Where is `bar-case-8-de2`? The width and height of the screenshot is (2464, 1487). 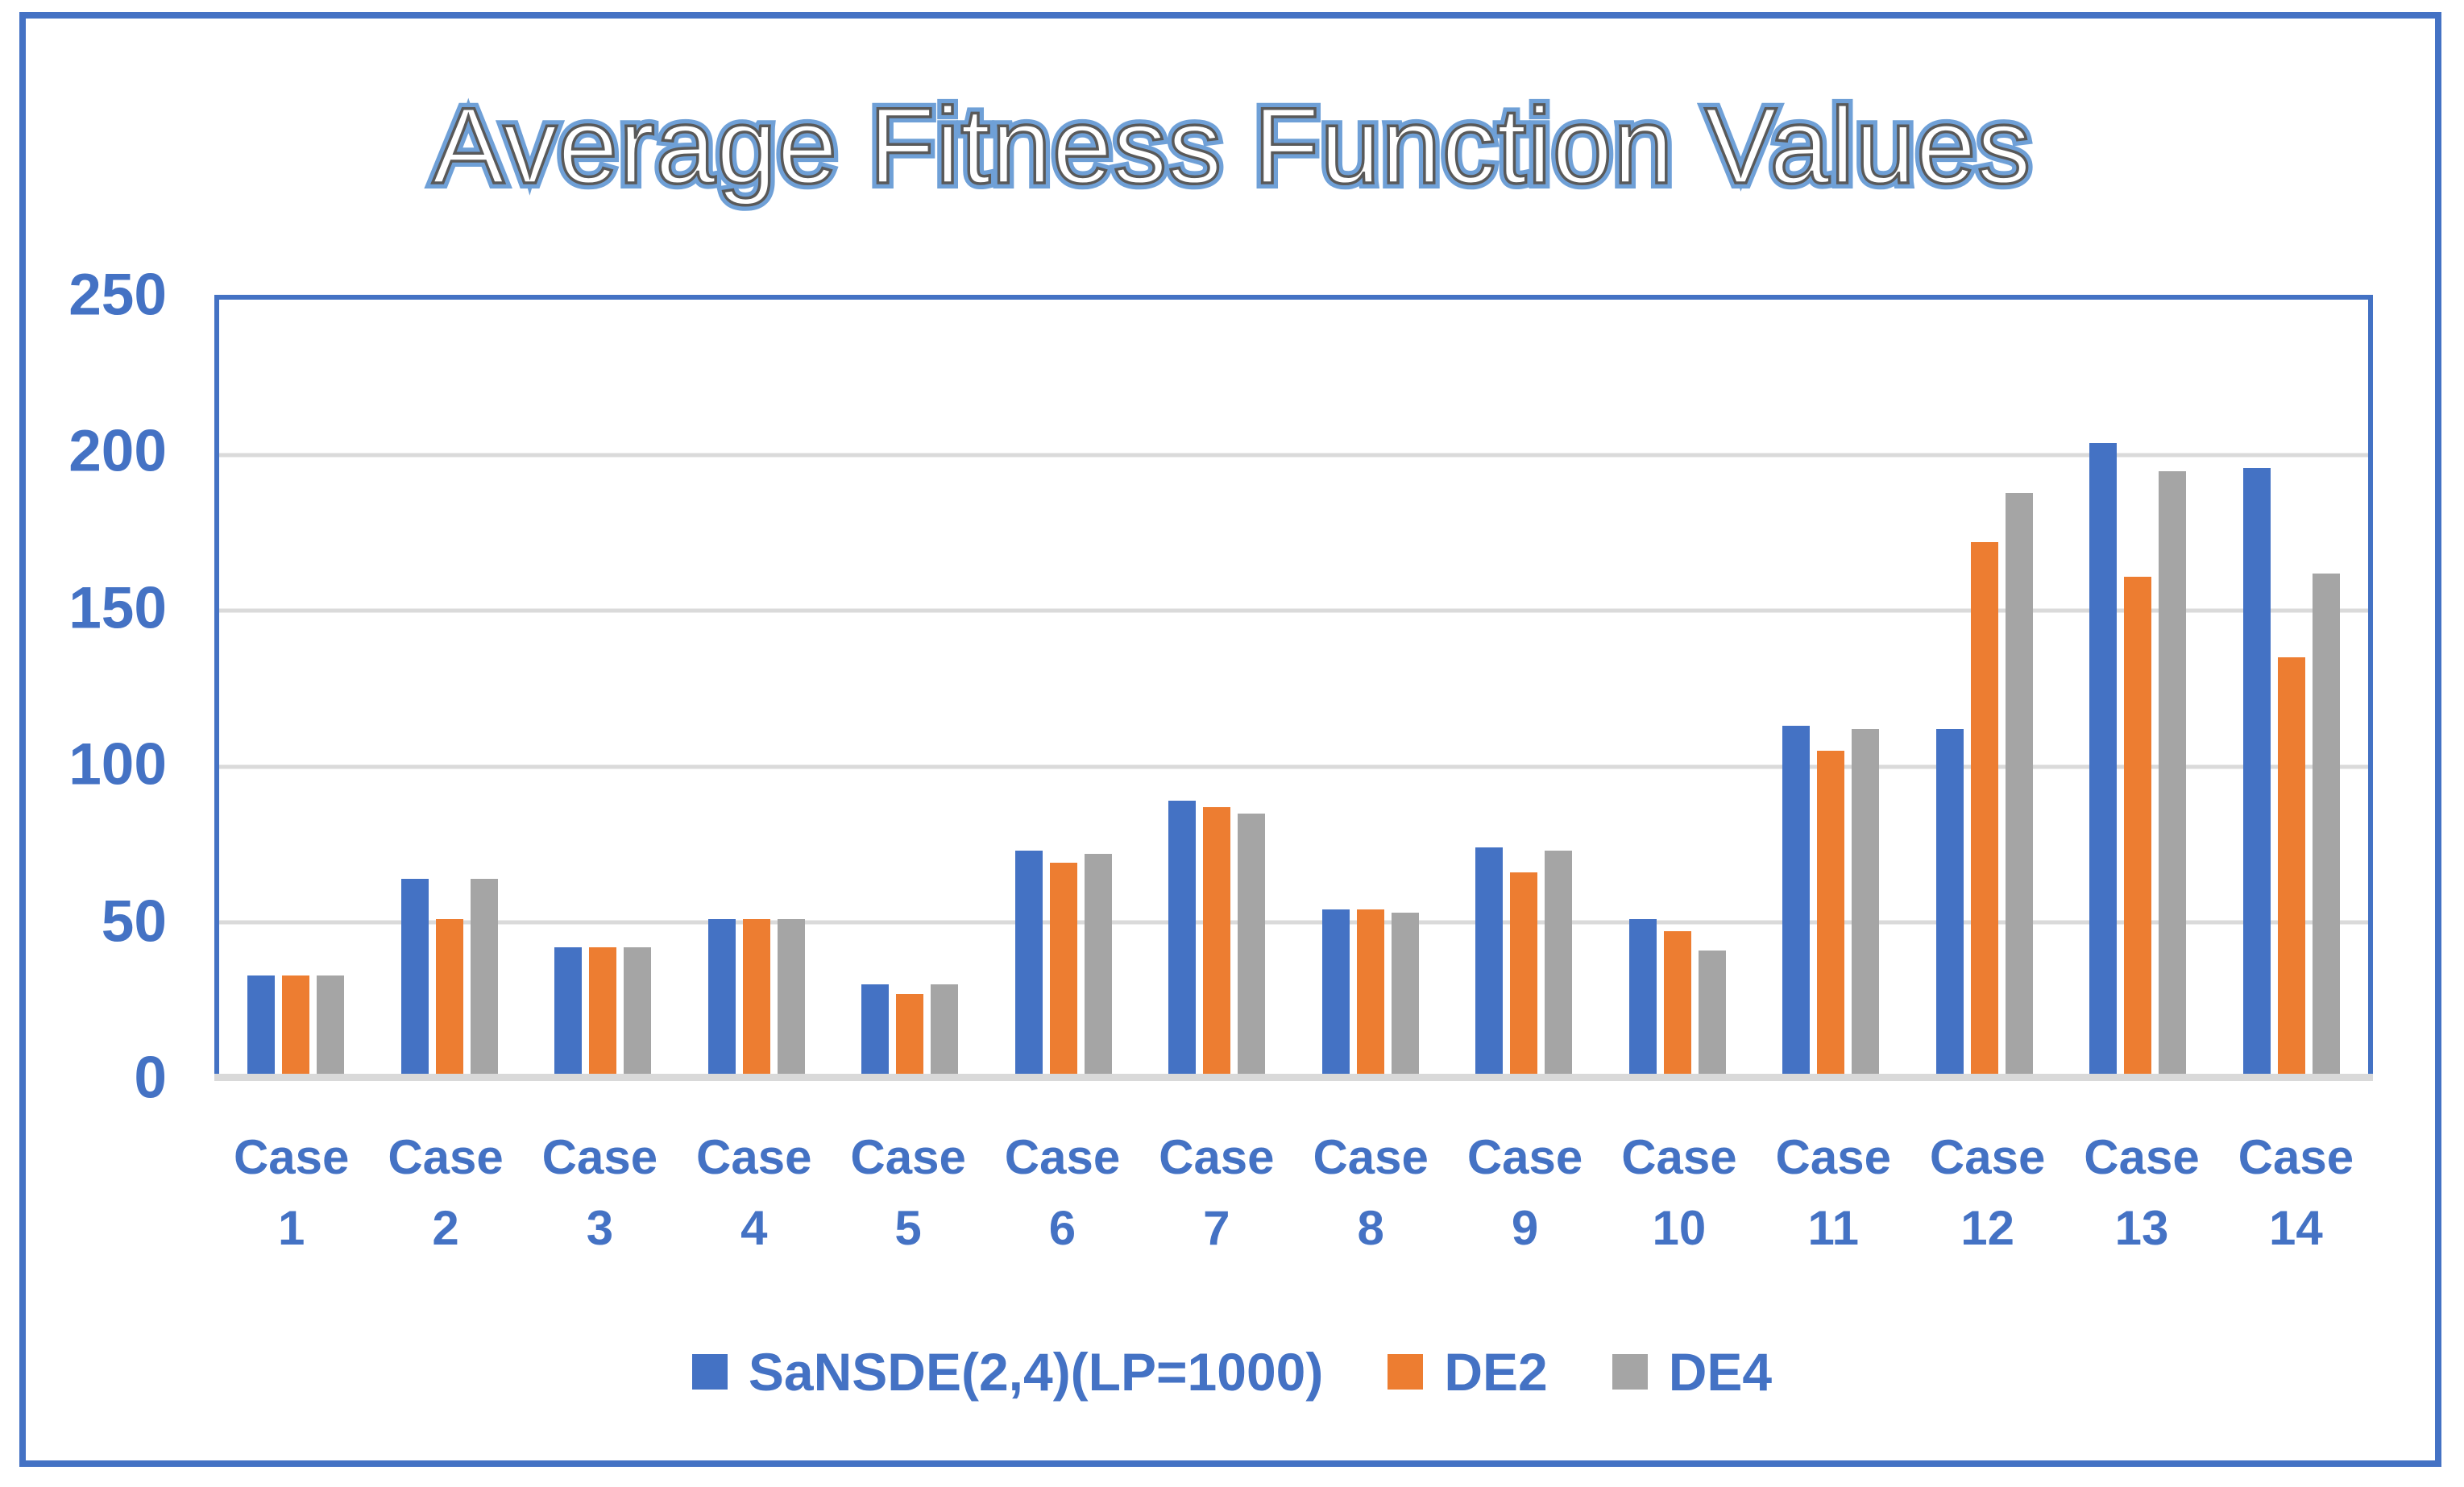 bar-case-8-de2 is located at coordinates (1370, 993).